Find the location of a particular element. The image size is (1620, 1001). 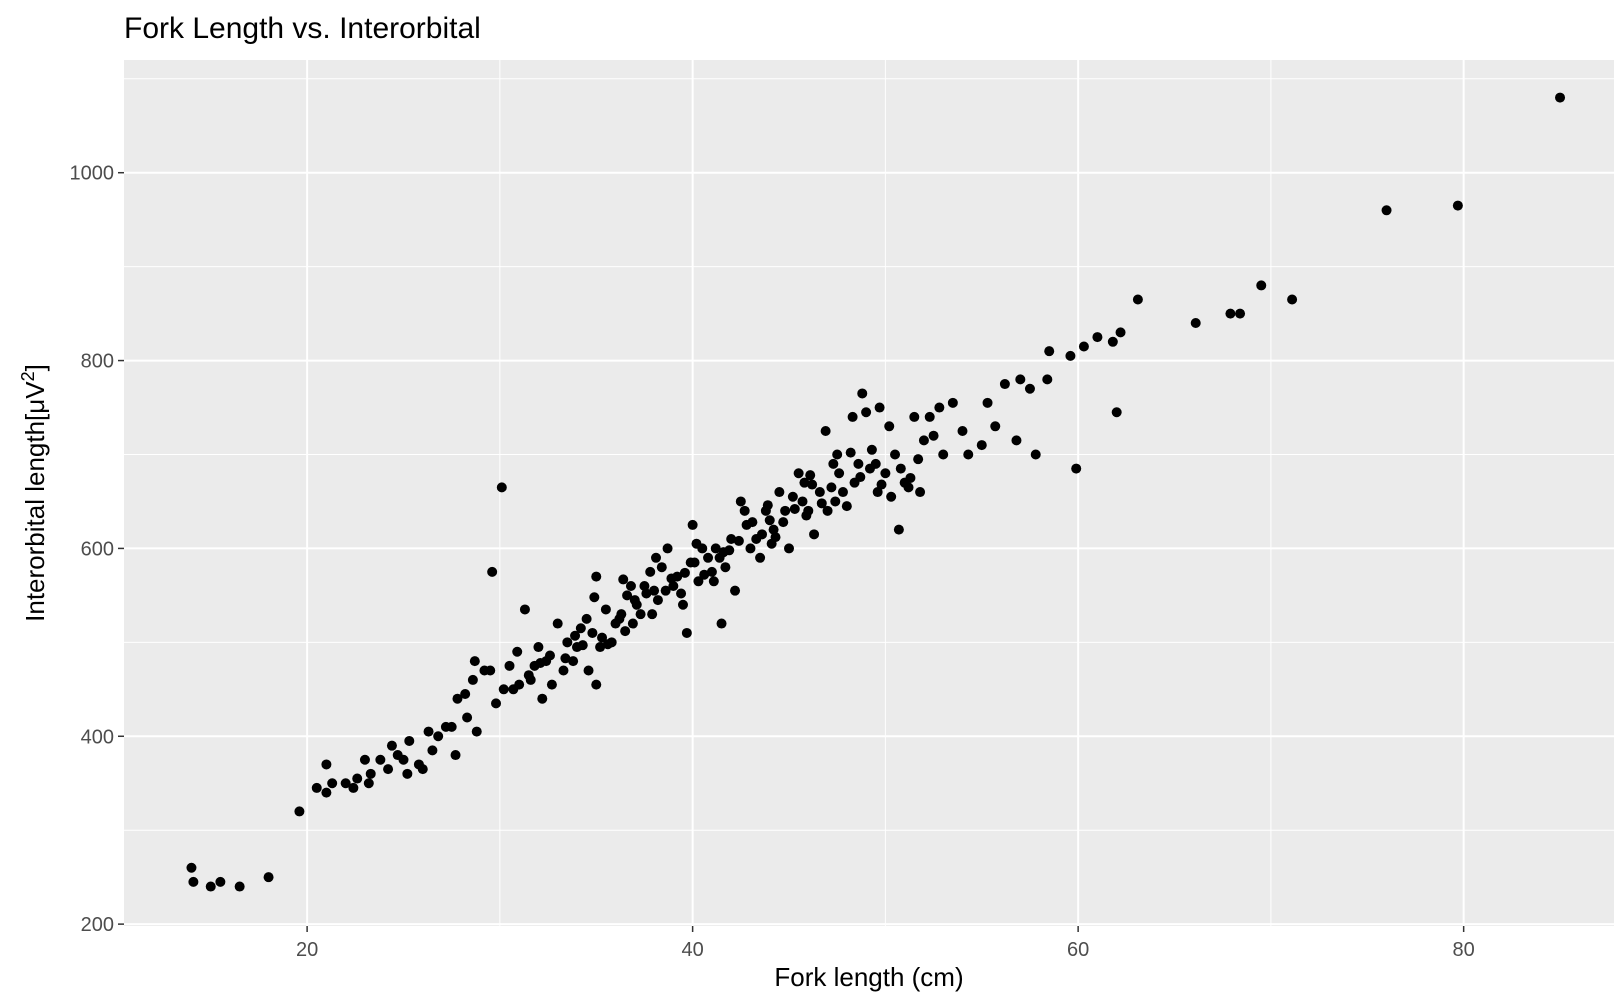

y-axis-title-unit-open: [ is located at coordinates (35, 417).